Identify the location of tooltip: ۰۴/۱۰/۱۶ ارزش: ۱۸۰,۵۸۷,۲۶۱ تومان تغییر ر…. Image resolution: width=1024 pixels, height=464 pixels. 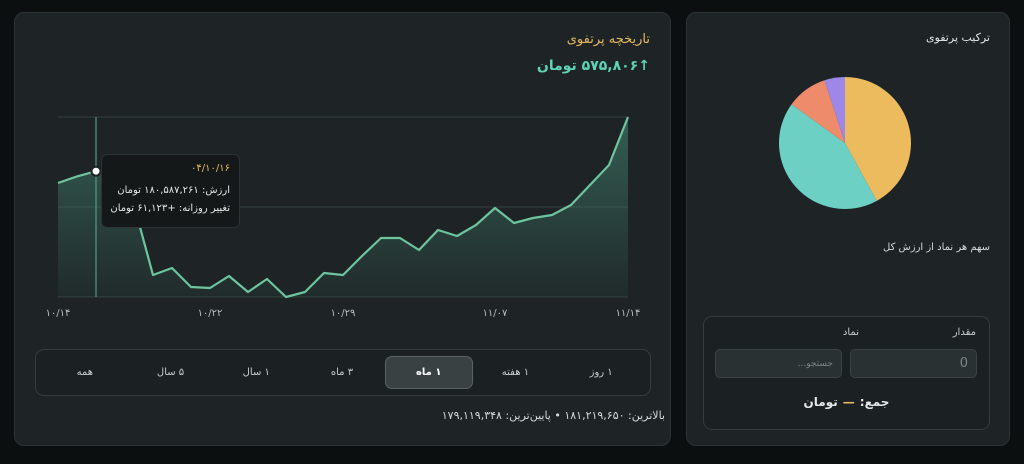
(170, 191).